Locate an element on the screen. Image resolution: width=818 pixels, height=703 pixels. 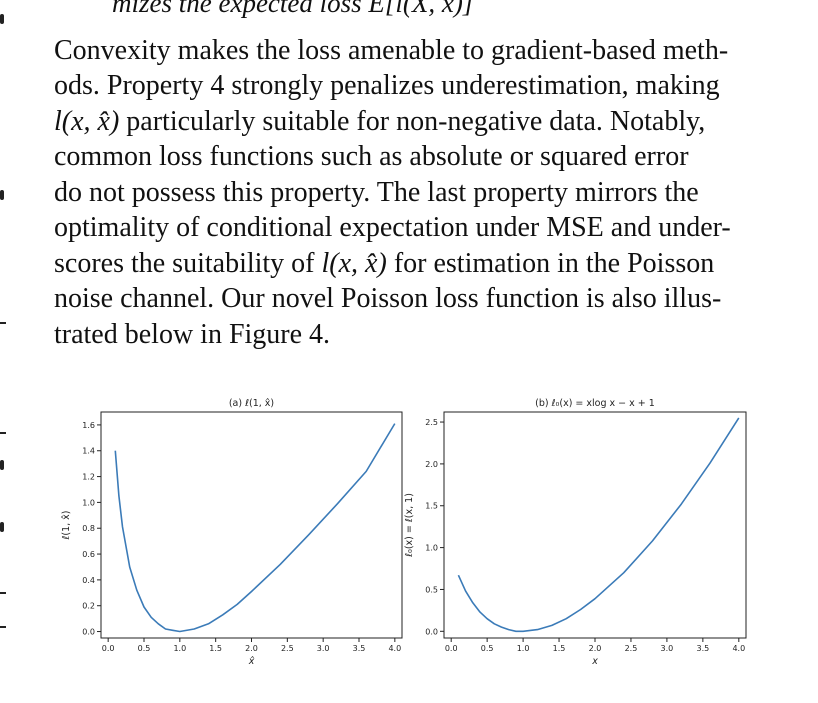
y-axis-label: ℓ(1, x̂) is located at coordinates (66, 524).